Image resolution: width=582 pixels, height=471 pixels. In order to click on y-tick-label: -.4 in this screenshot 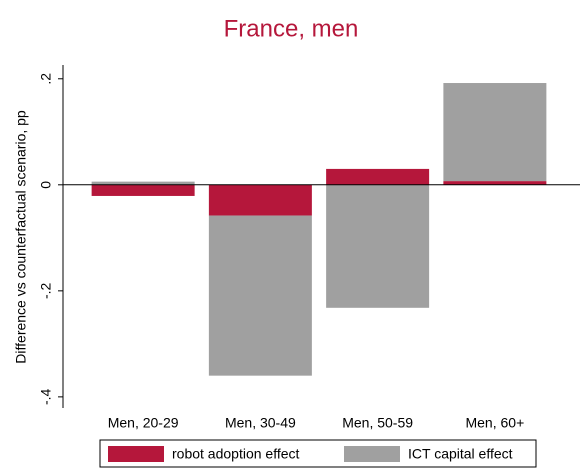, I will do `click(46, 396)`.